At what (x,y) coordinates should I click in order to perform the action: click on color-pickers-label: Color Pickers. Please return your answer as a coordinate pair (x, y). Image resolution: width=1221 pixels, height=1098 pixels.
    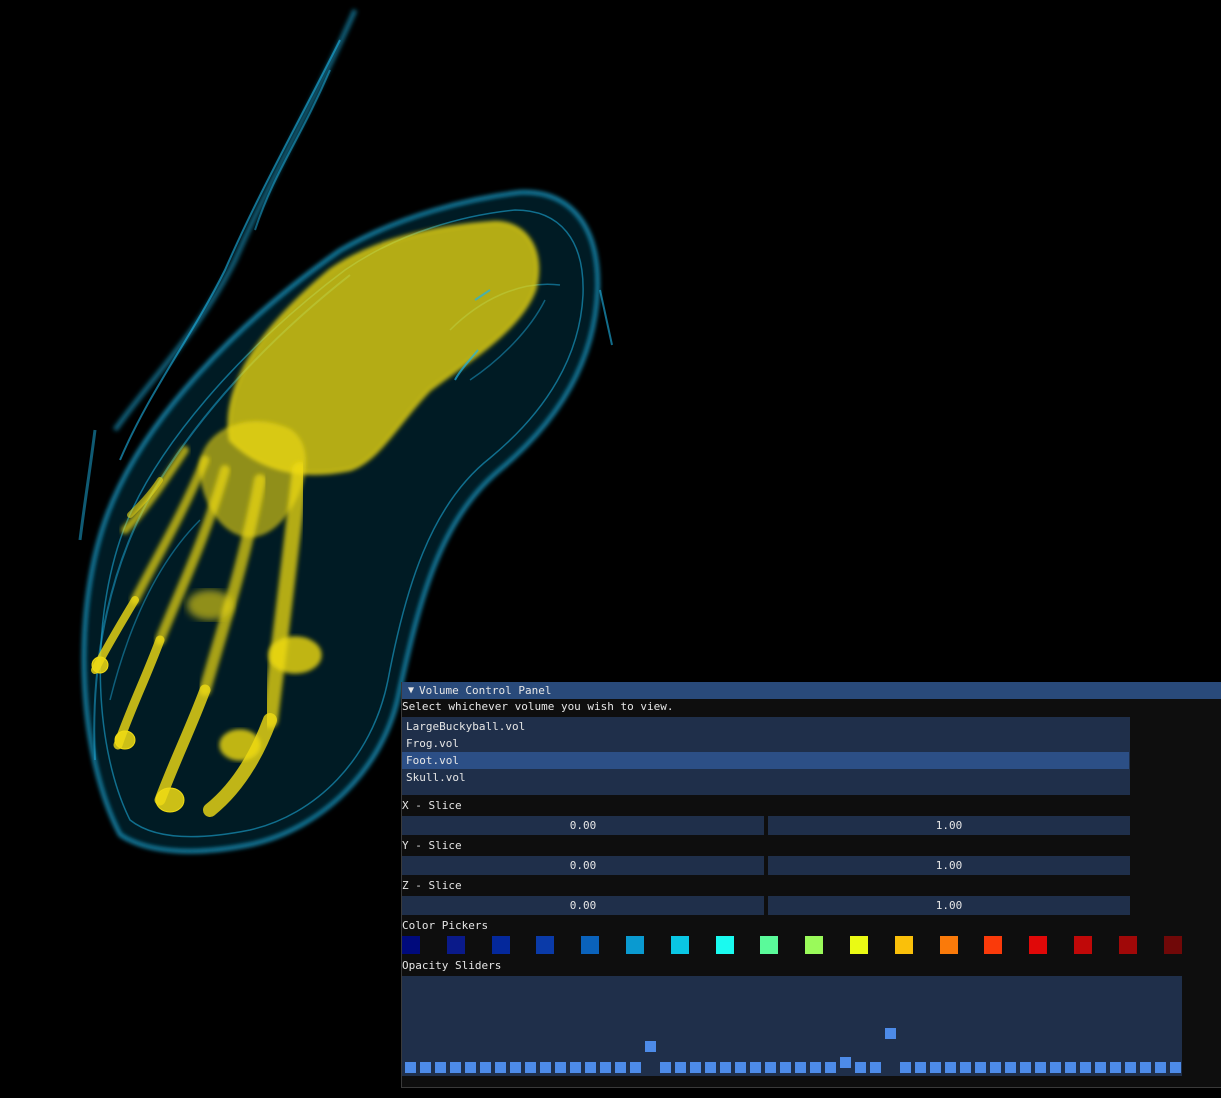
    Looking at the image, I should click on (445, 925).